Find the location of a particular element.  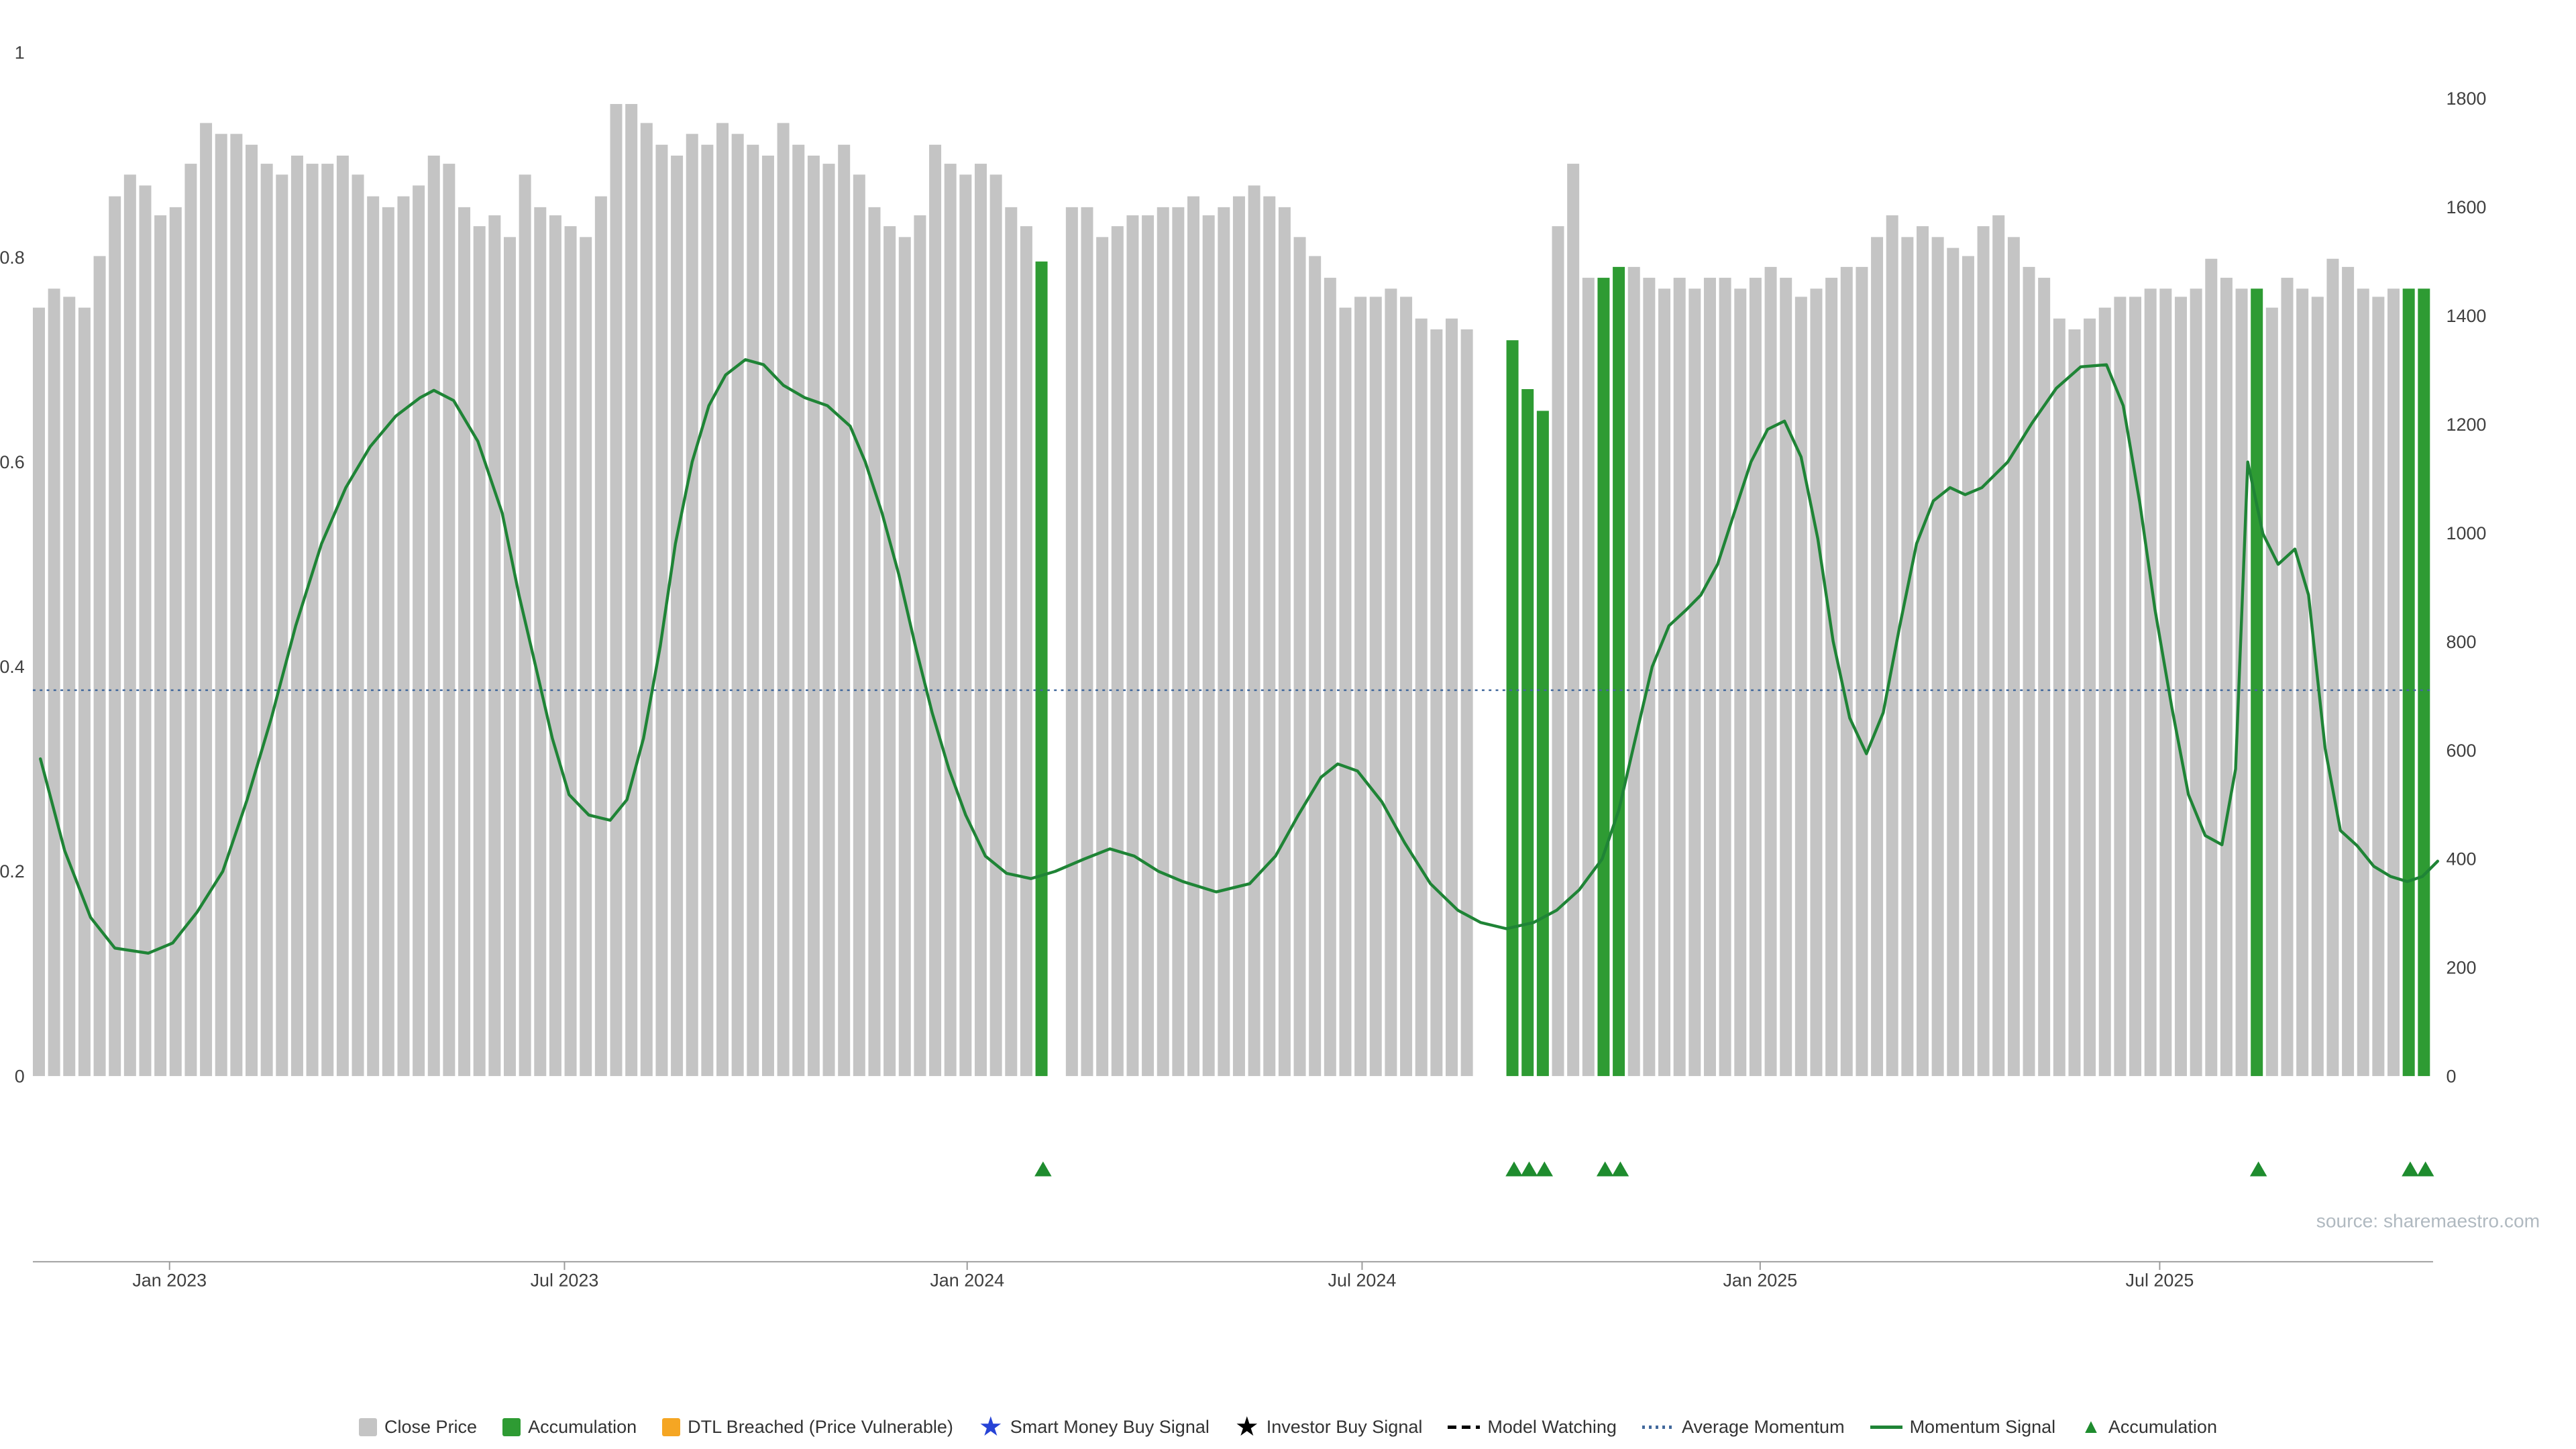

source-attribution: source: sharemaestro.com is located at coordinates (2428, 1220).